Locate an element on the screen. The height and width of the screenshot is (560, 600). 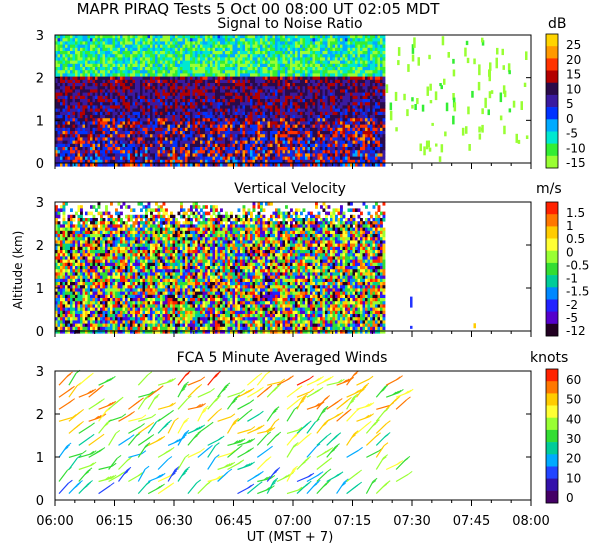
panel-2-title: Vertical Velocity is located at coordinates (290, 189).